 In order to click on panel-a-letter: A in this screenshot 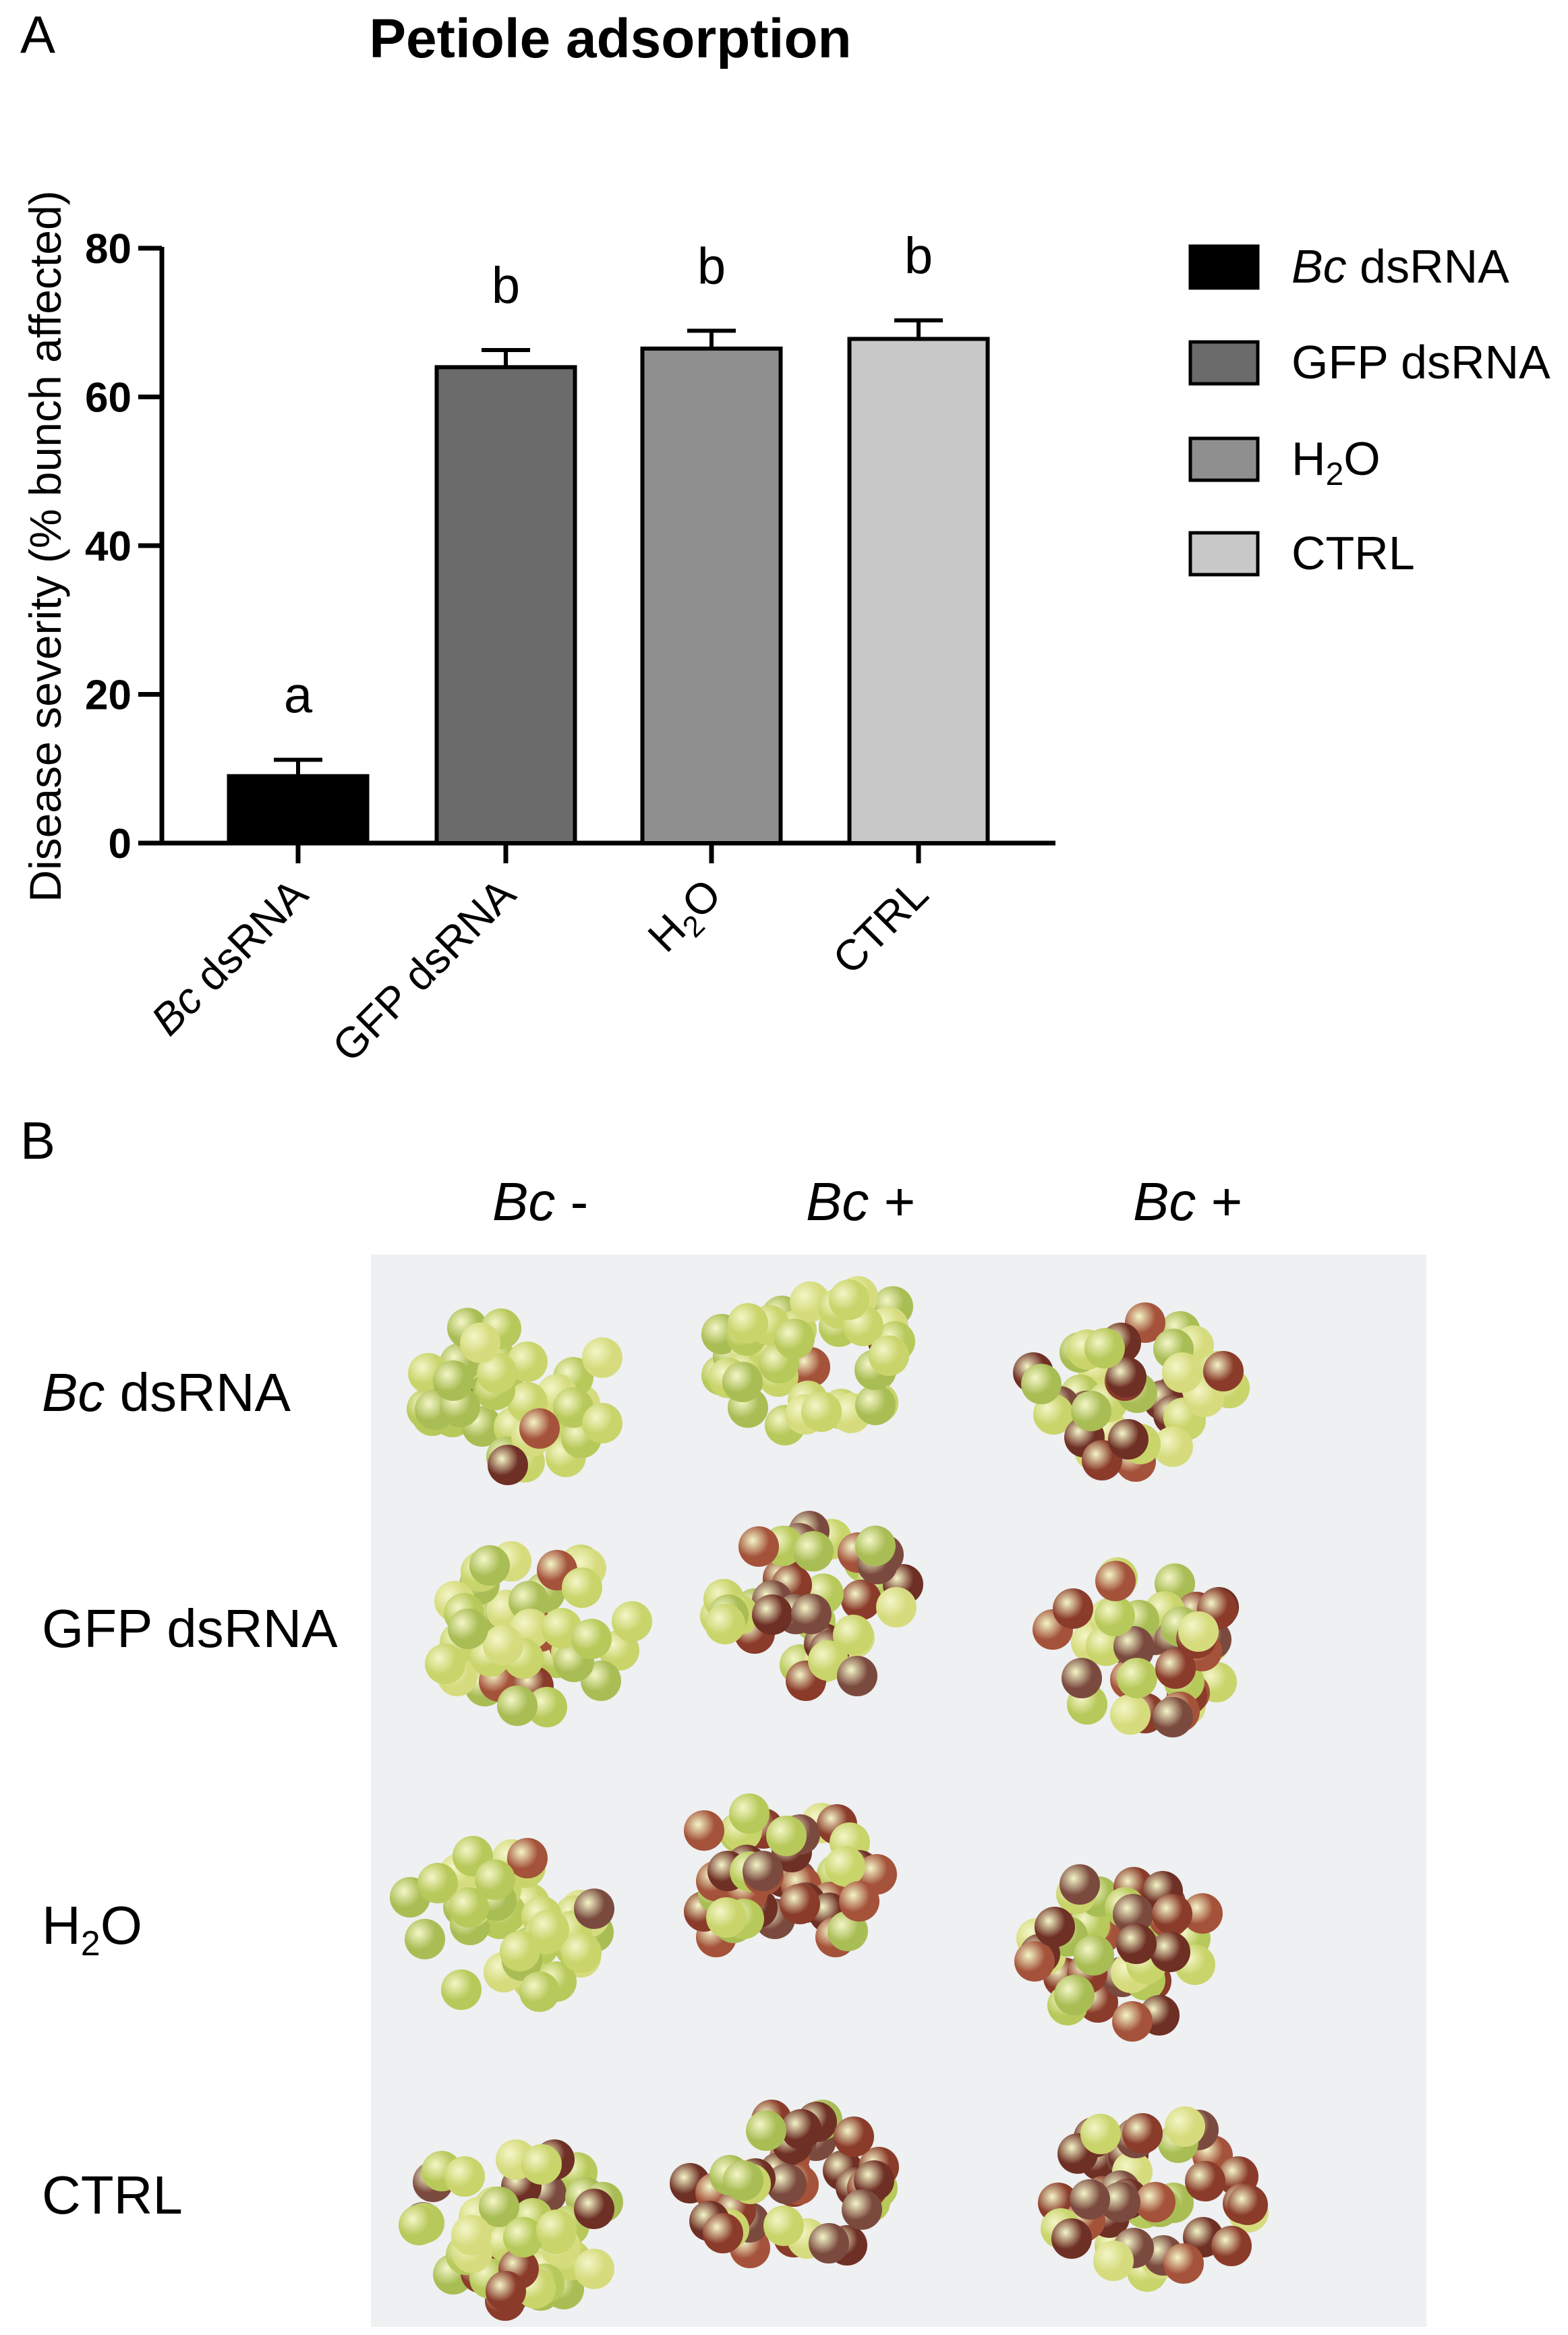, I will do `click(38, 34)`.